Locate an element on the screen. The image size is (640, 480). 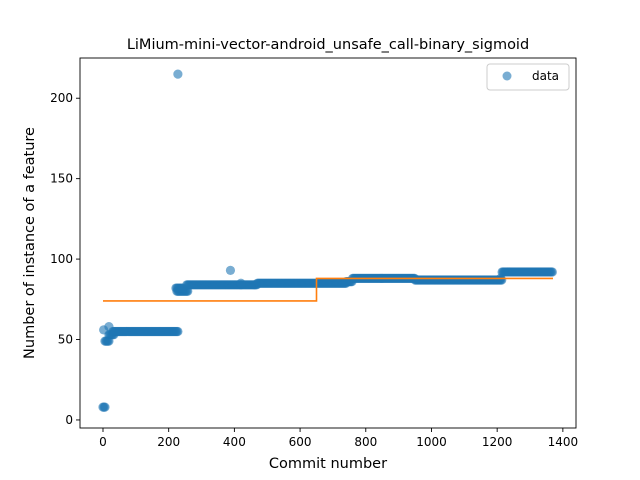
y-tick-label: 50 is located at coordinates (65, 340).